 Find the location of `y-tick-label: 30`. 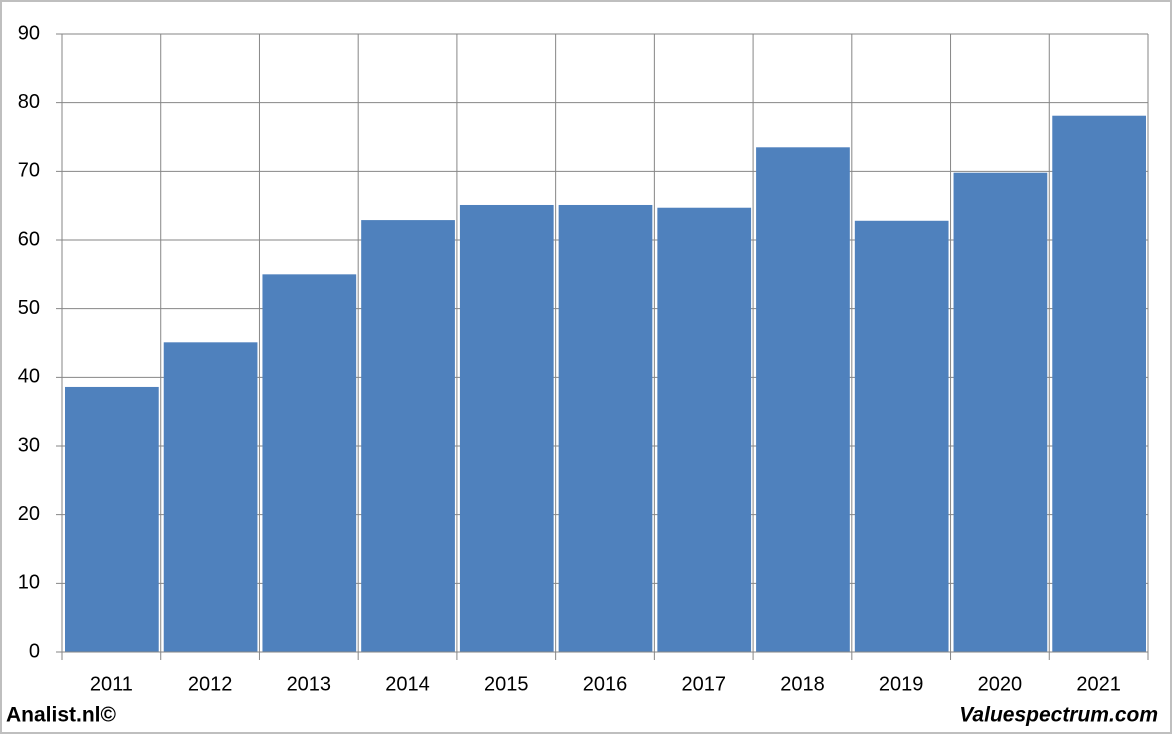

y-tick-label: 30 is located at coordinates (29, 445).